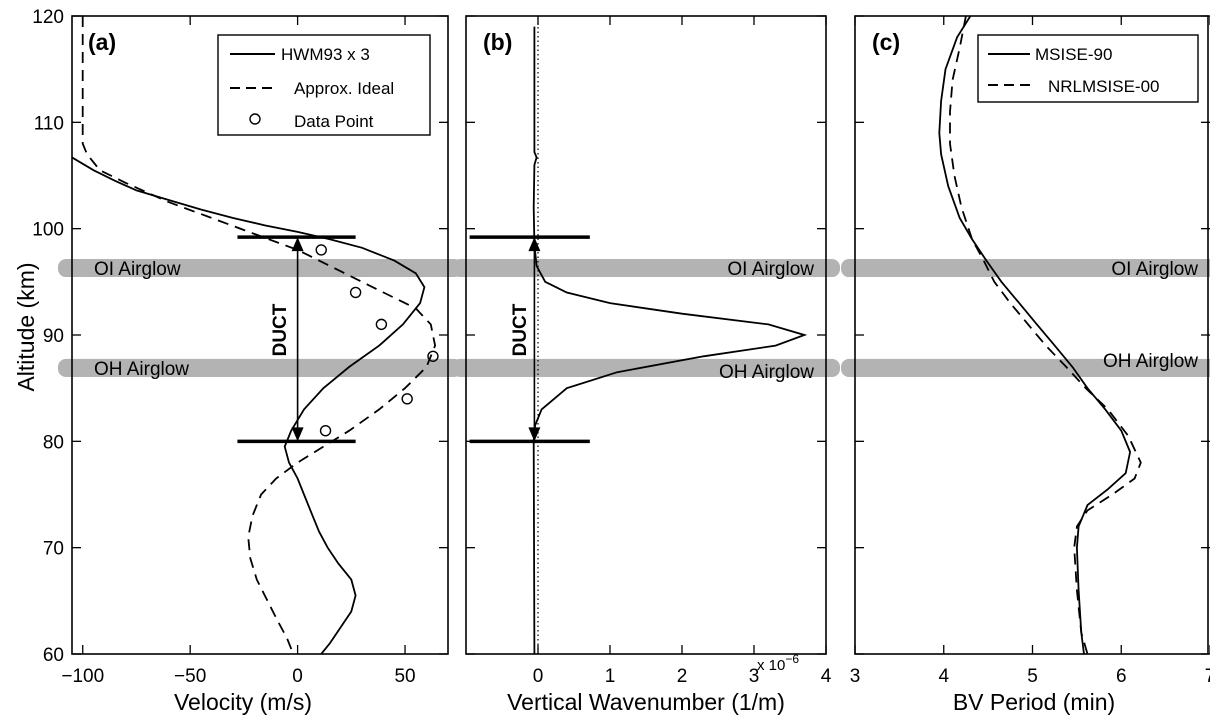 The height and width of the screenshot is (716, 1210). I want to click on x-tick-label: 50, so click(404, 676).